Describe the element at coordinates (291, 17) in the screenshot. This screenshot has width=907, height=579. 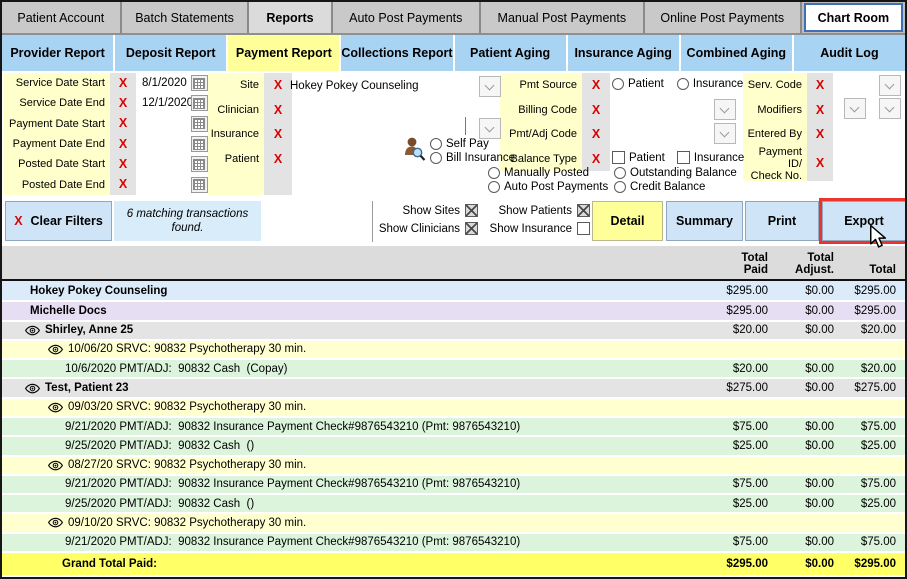
I see `main-tab-reports: Reports` at that location.